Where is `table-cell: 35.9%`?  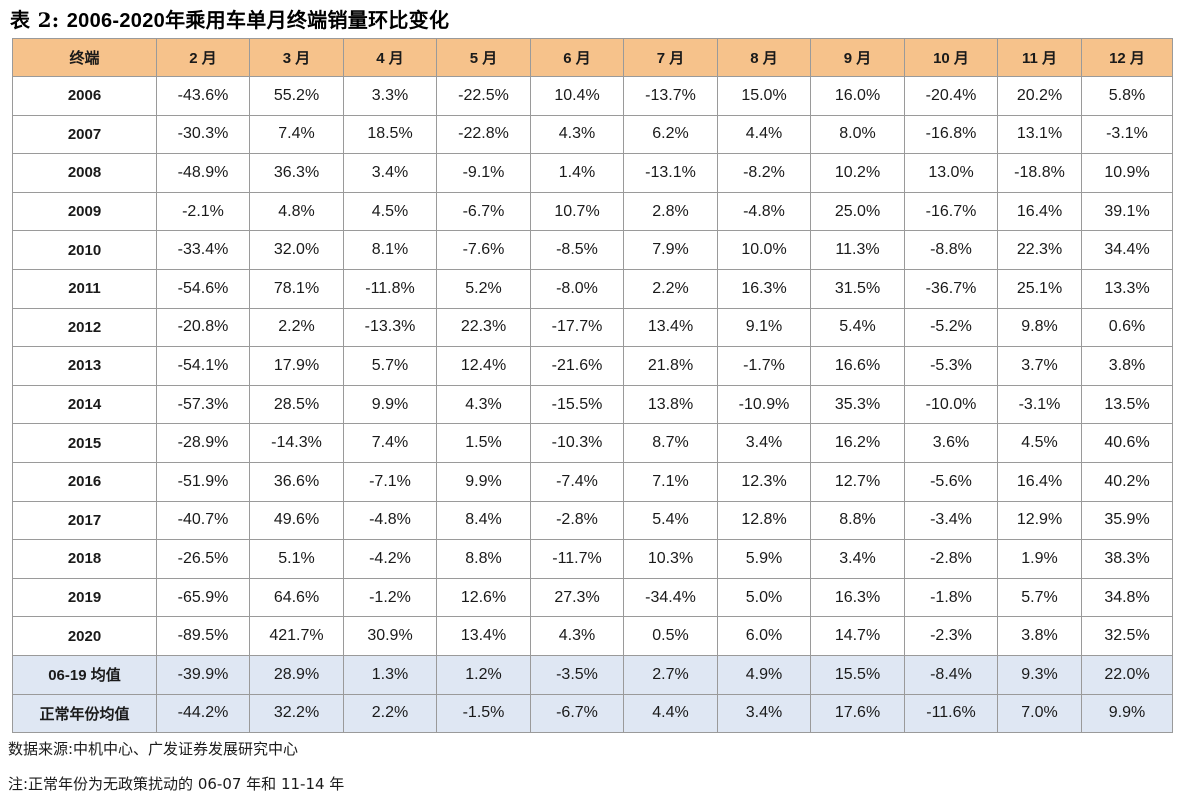 table-cell: 35.9% is located at coordinates (1127, 520).